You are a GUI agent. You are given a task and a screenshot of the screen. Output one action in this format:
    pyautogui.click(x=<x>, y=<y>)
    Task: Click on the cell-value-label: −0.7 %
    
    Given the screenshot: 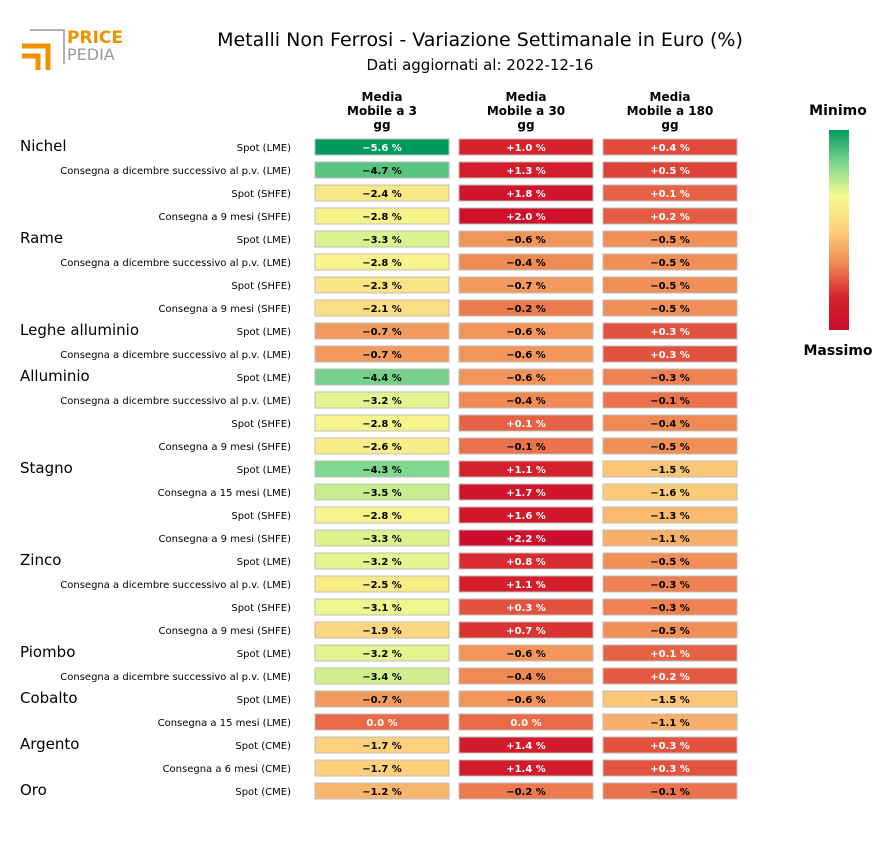 What is the action you would take?
    pyautogui.click(x=382, y=700)
    